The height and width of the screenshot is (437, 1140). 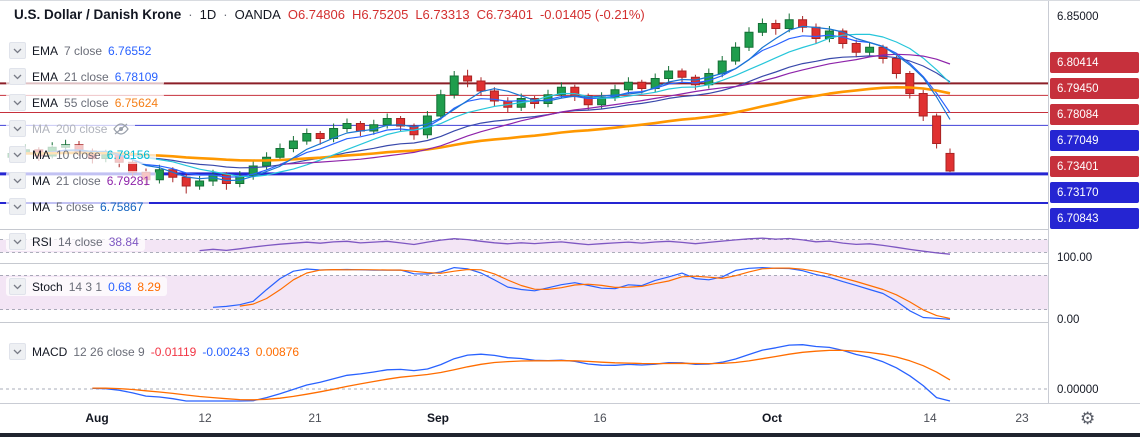 What do you see at coordinates (1094, 114) in the screenshot?
I see `price-alert-badge: 6.78084` at bounding box center [1094, 114].